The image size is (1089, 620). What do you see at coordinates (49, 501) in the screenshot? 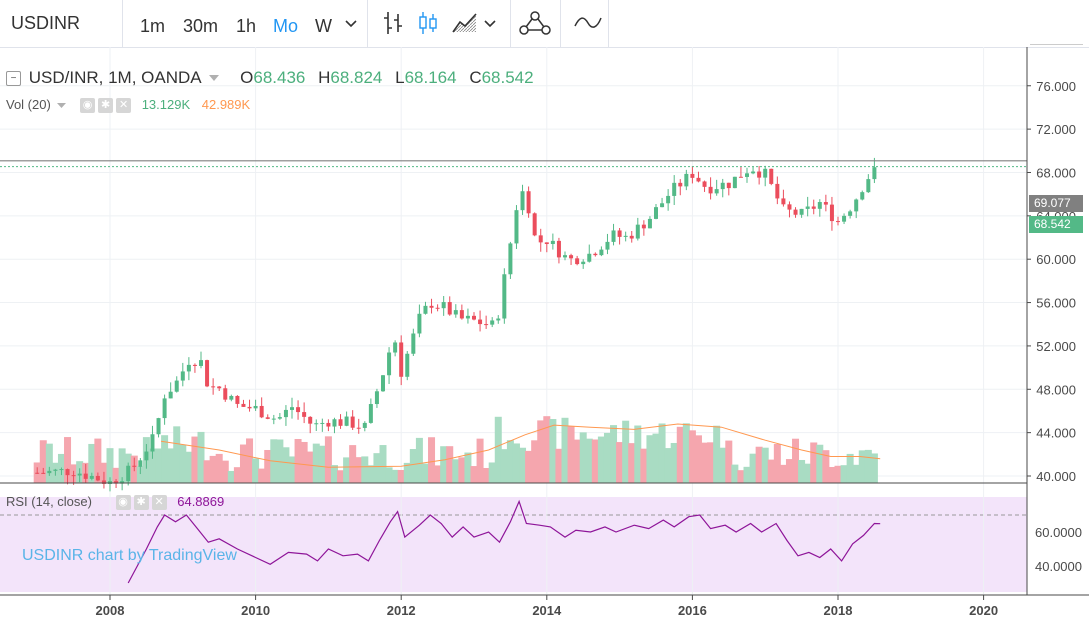
I see `rsi-label: RSI (14, close)` at bounding box center [49, 501].